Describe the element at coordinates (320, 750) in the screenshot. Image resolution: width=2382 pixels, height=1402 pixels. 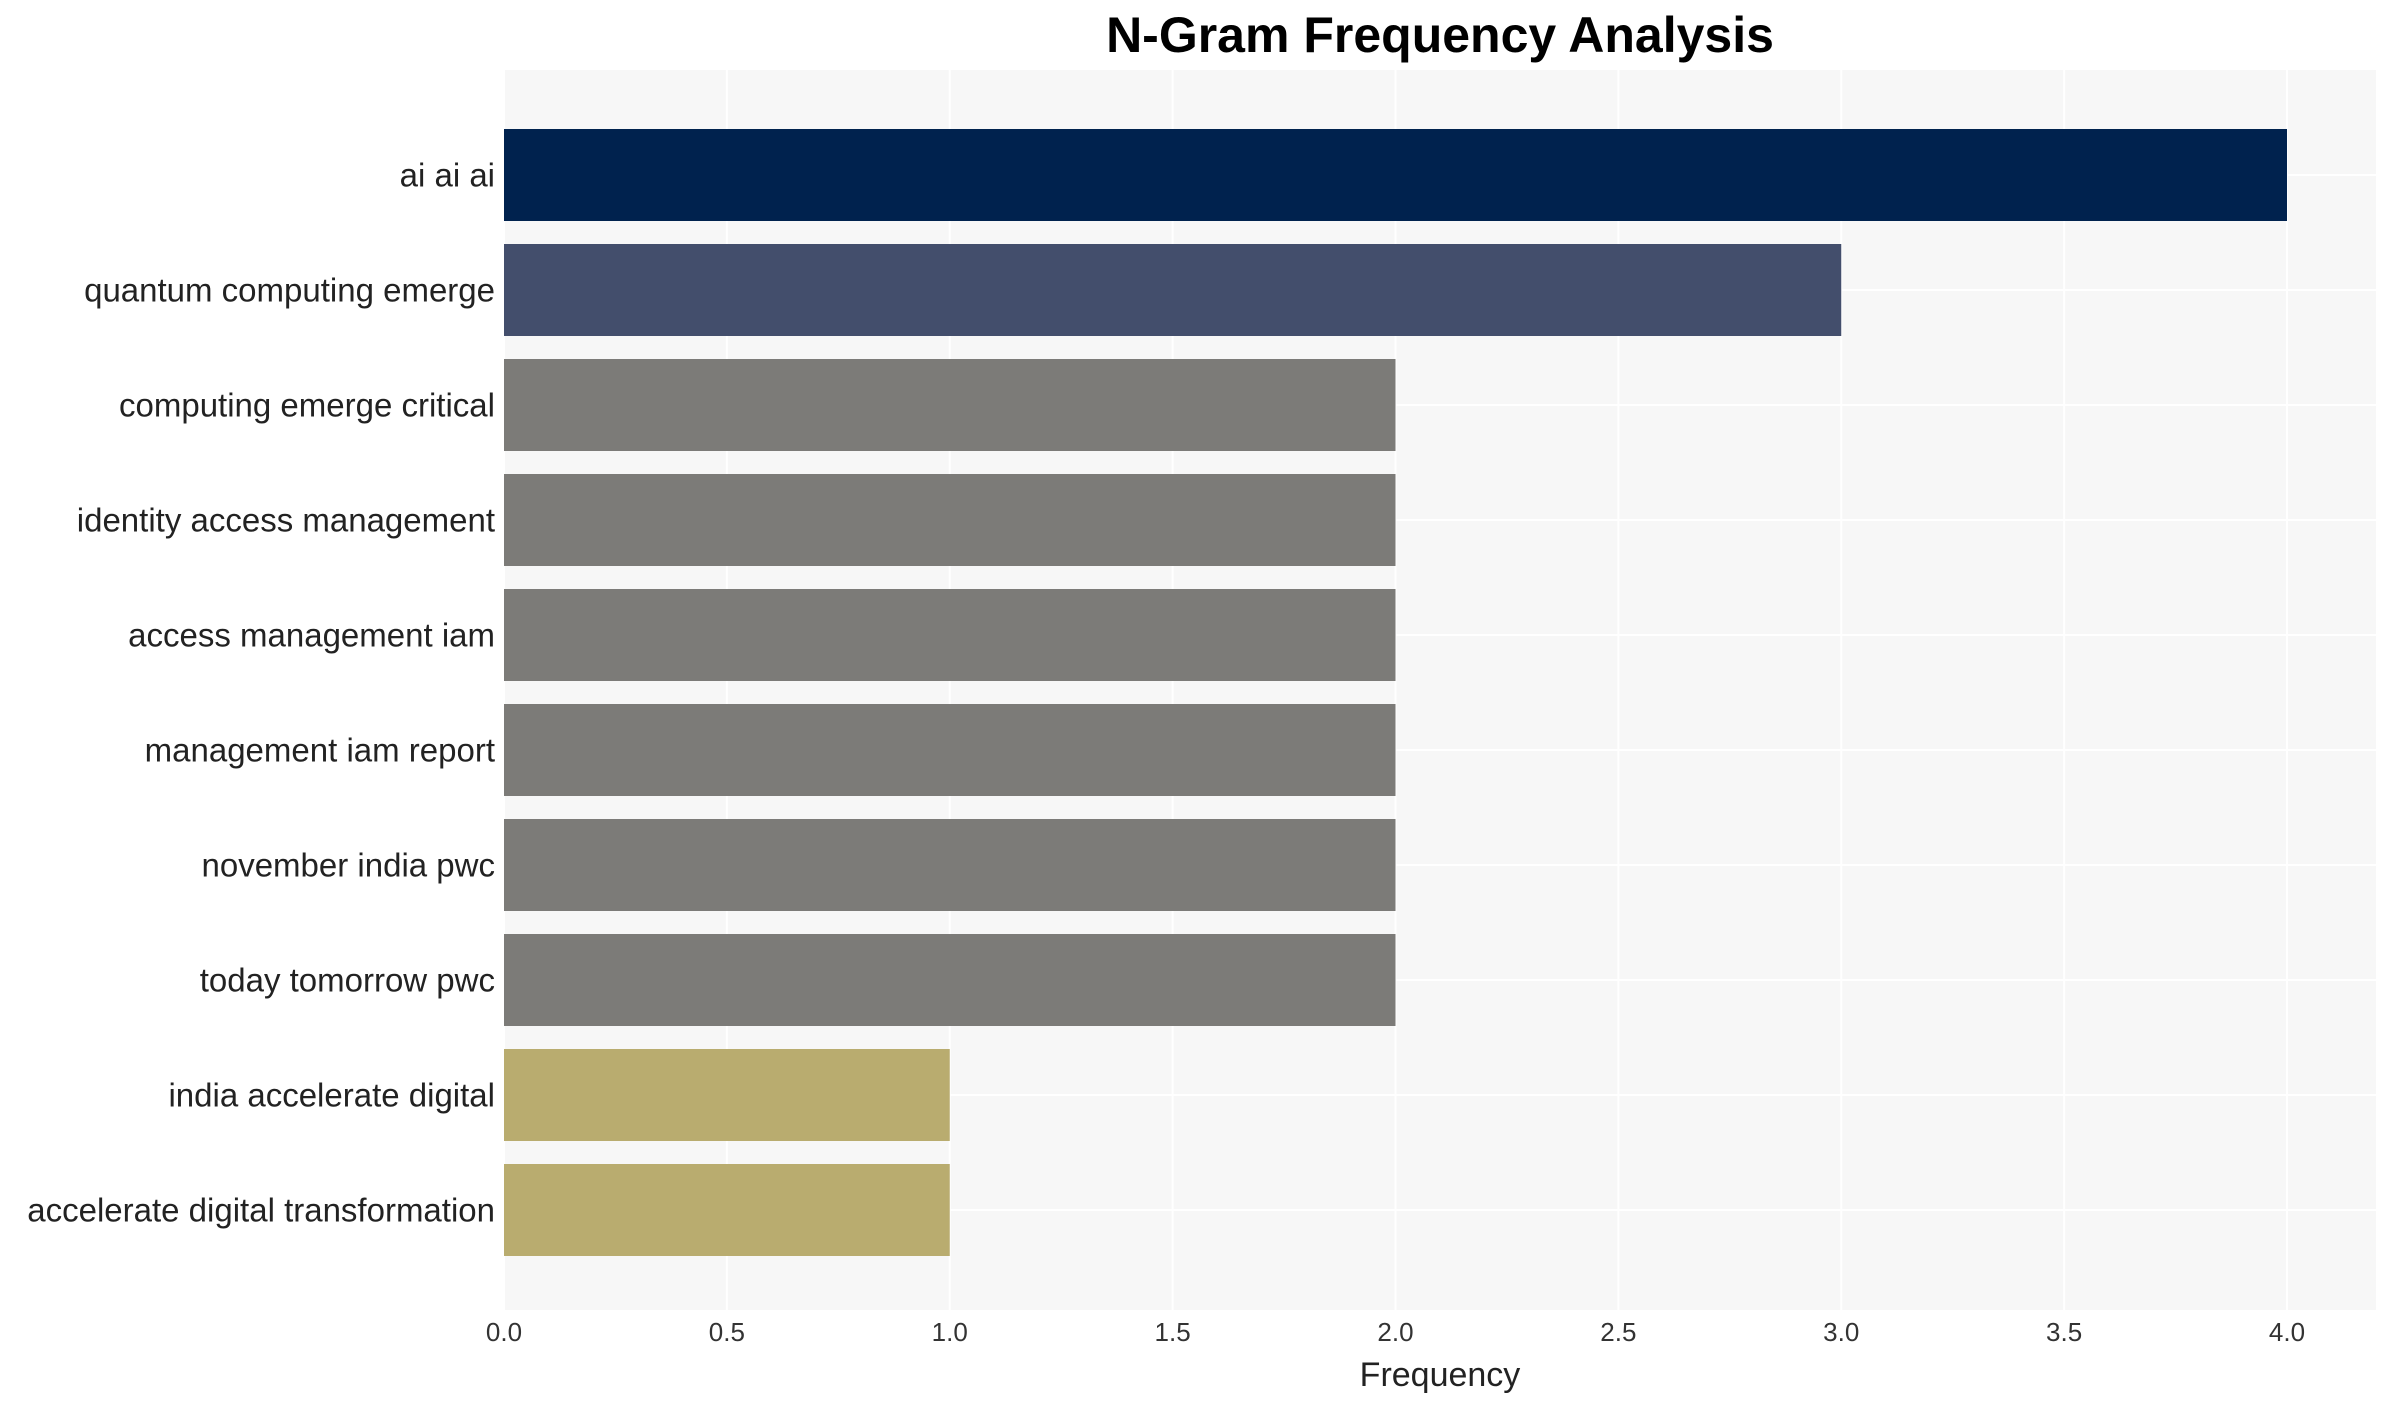
I see `category-label: management iam report` at that location.